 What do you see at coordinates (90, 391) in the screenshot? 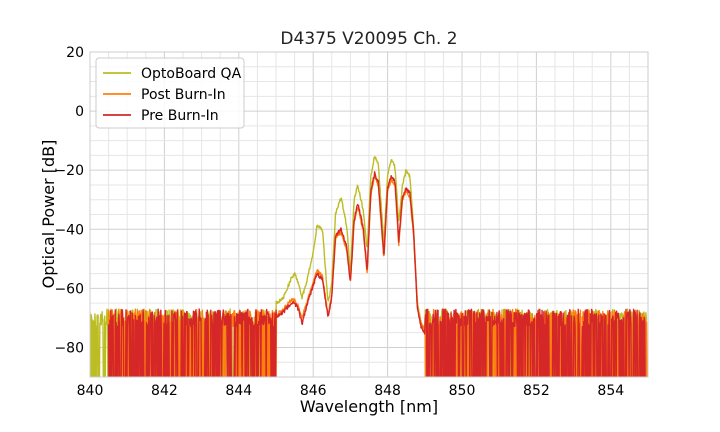
I see `x-tick-label: 840` at bounding box center [90, 391].